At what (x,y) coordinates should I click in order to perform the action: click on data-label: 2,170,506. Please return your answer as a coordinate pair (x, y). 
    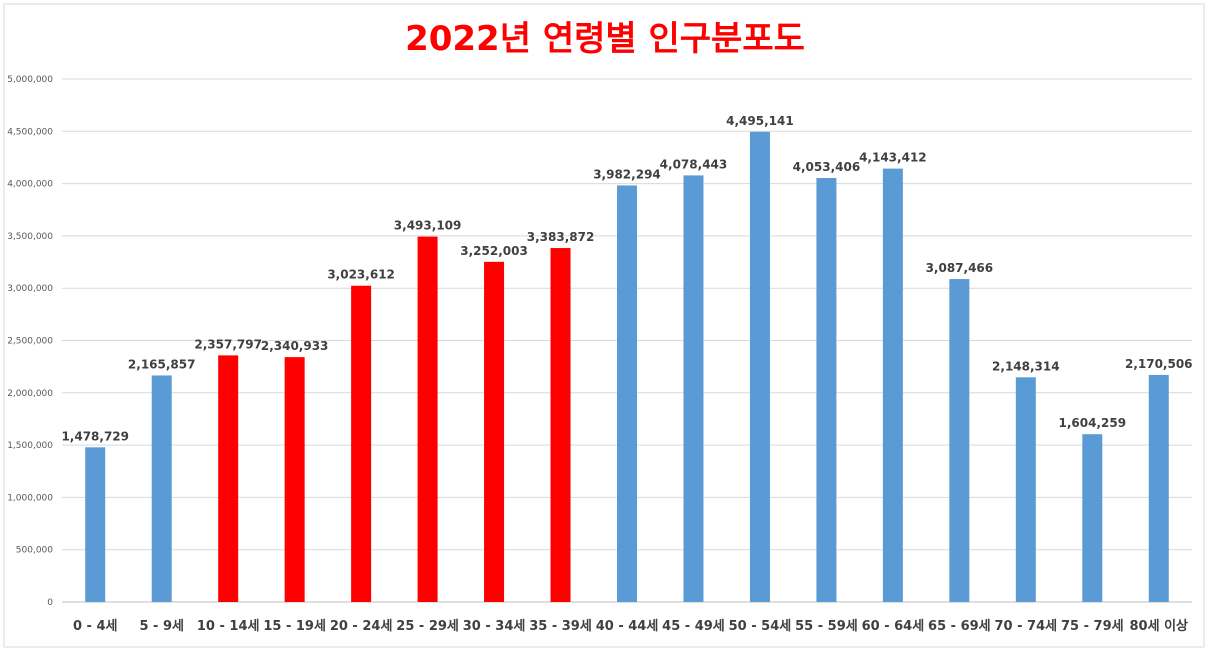
    Looking at the image, I should click on (1159, 364).